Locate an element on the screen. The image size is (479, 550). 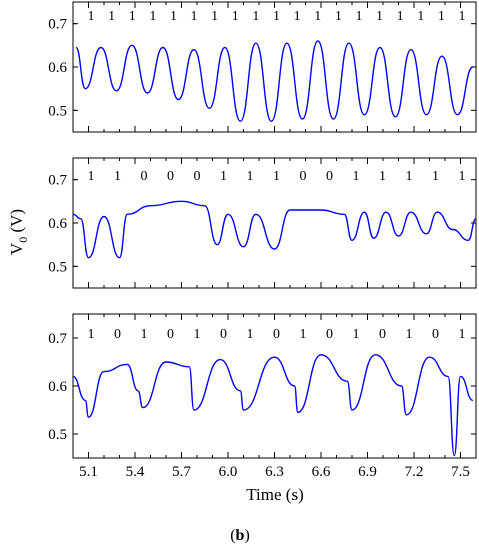
x-axis-title: Time (s) is located at coordinates (274, 494).